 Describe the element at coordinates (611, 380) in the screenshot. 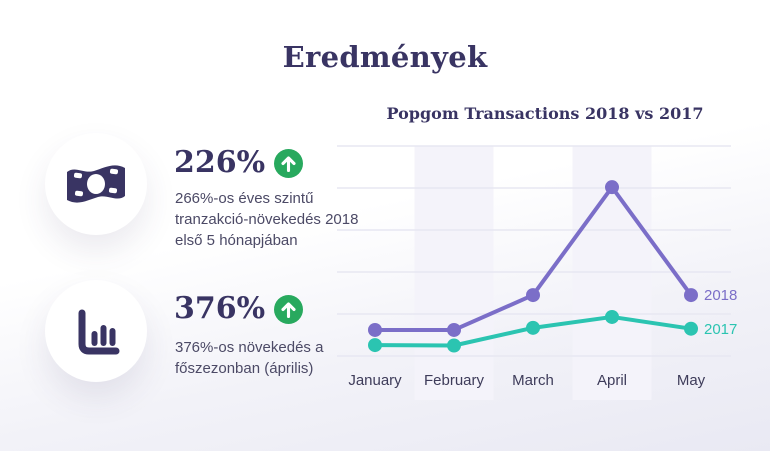

I see `x-axis-label-april: April` at that location.